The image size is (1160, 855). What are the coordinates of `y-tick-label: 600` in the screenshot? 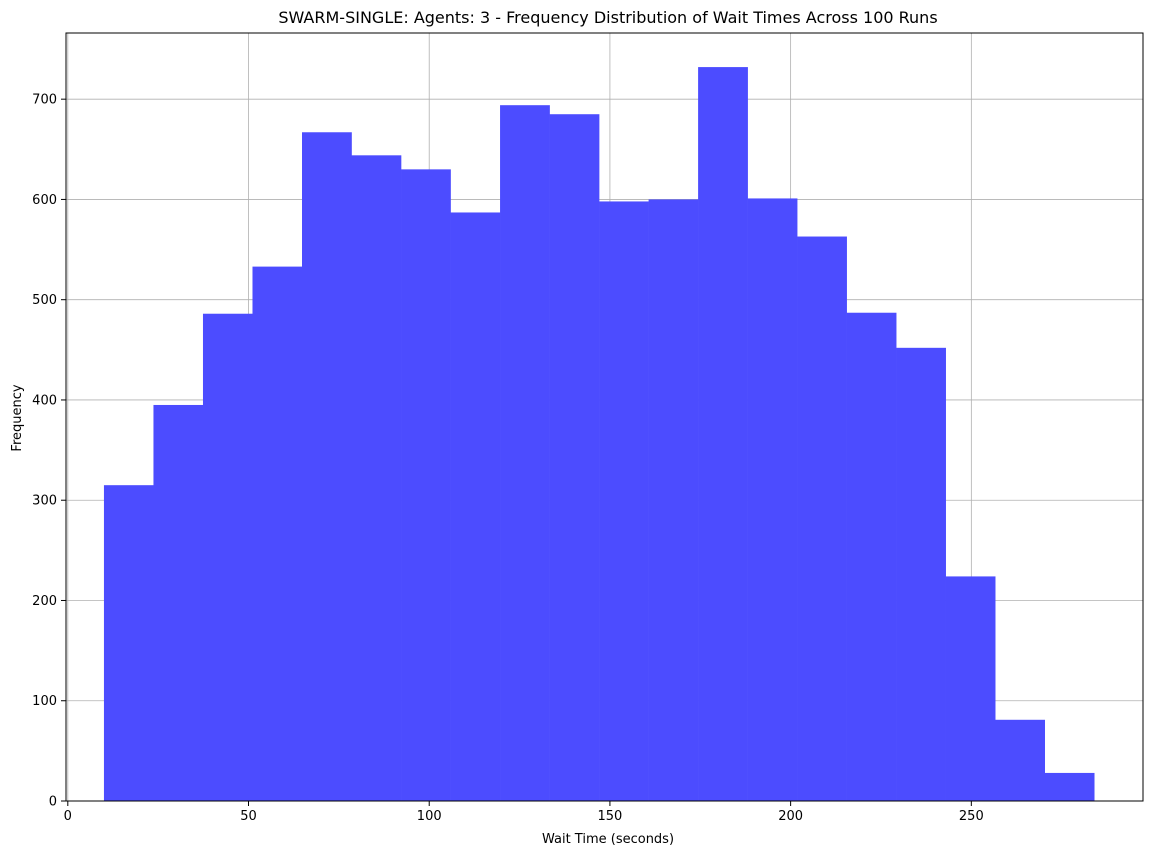 It's located at (44, 200).